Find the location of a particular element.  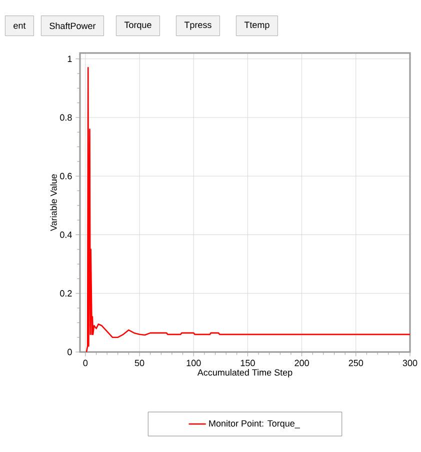

y-axis-title: Variable Value is located at coordinates (53, 203).